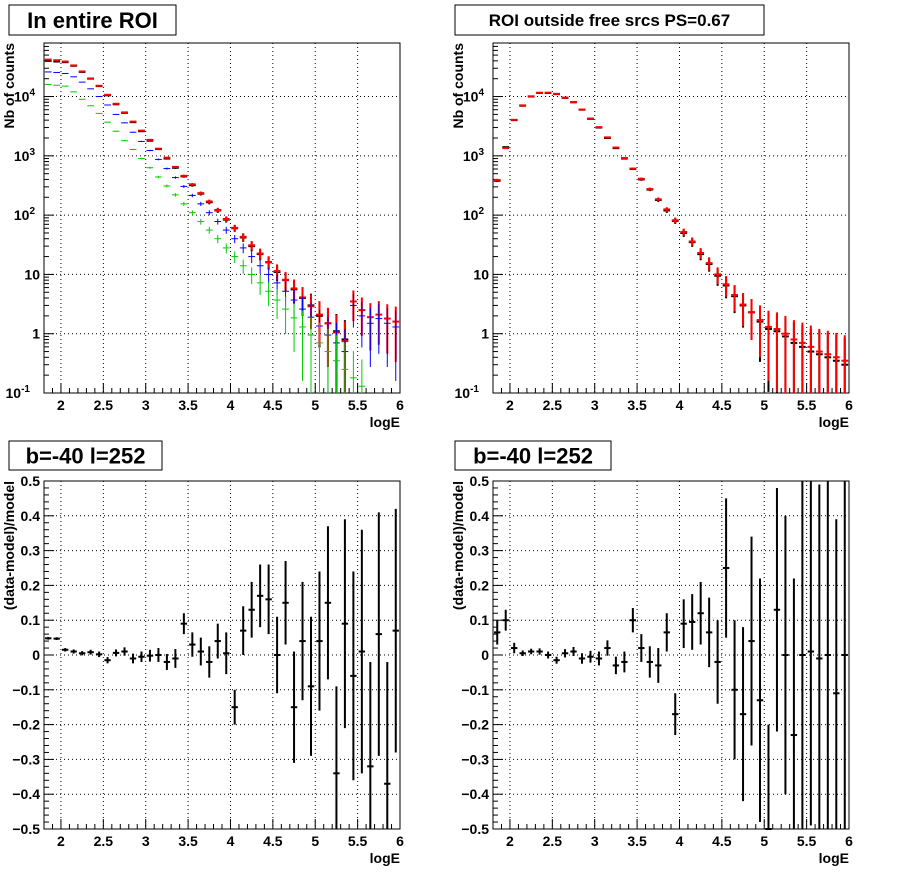 The image size is (898, 875). I want to click on series-model, so click(671, 242).